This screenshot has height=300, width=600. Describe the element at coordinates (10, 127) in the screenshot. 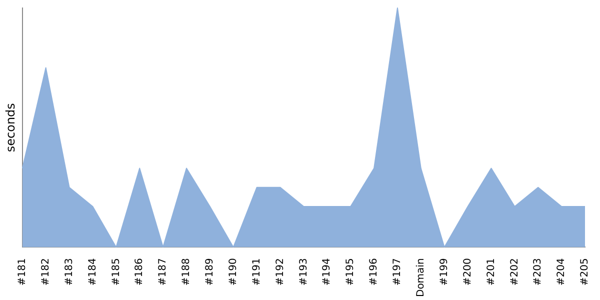

I see `y-axis-title: seconds` at that location.